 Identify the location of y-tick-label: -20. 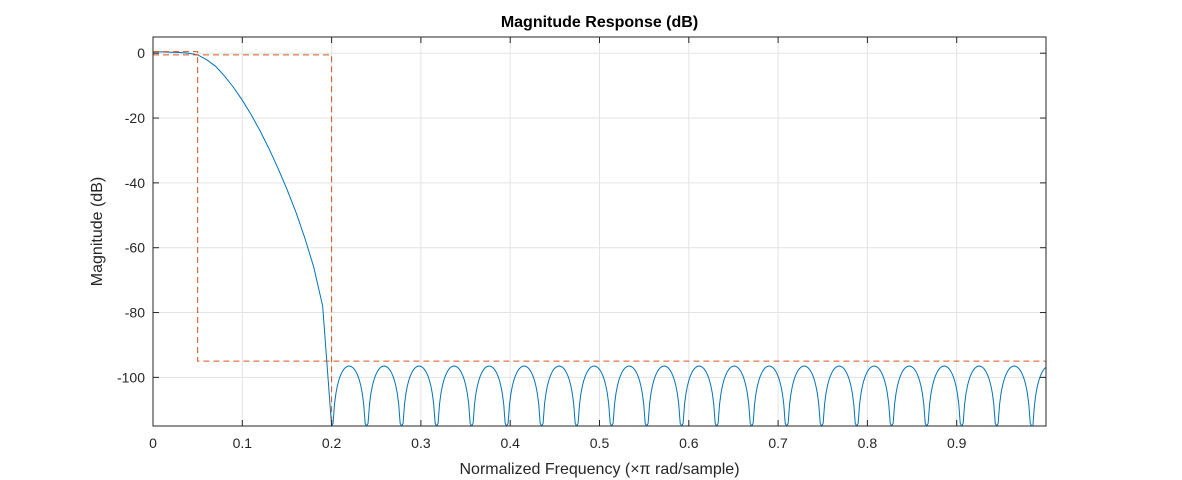
(135, 118).